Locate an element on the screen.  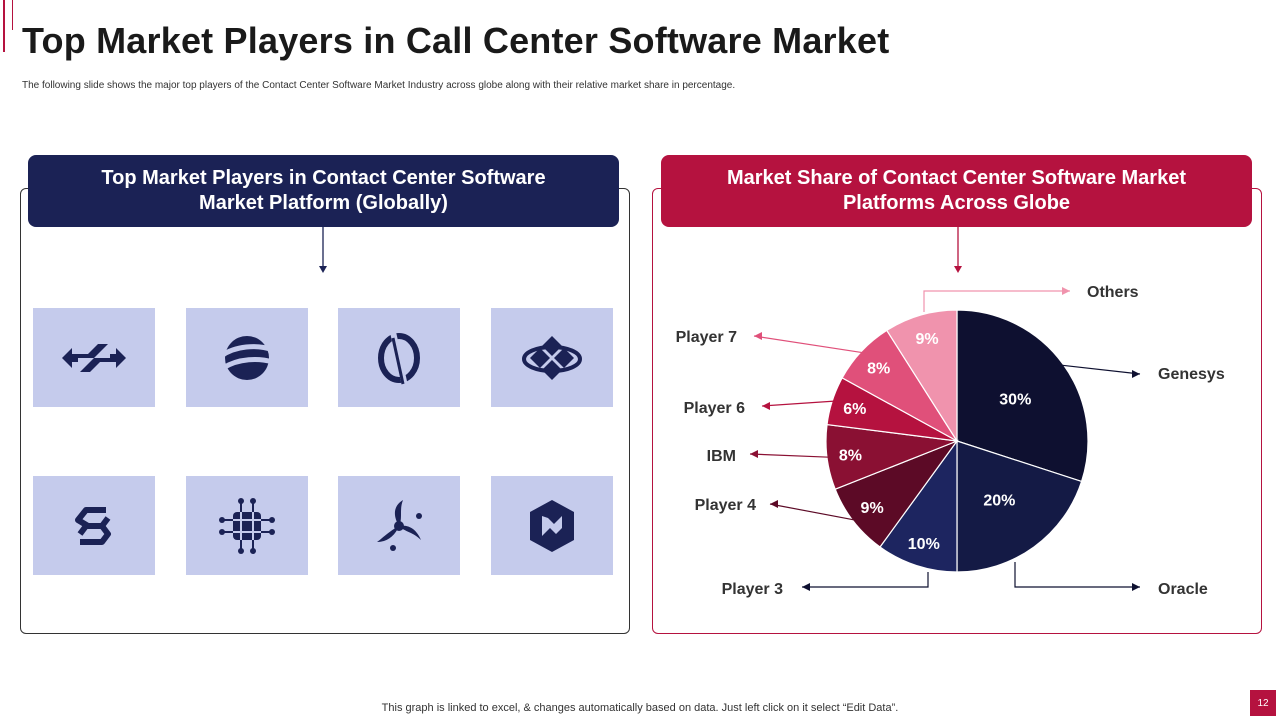
right-connector-arrow is located at coordinates (958, 249).